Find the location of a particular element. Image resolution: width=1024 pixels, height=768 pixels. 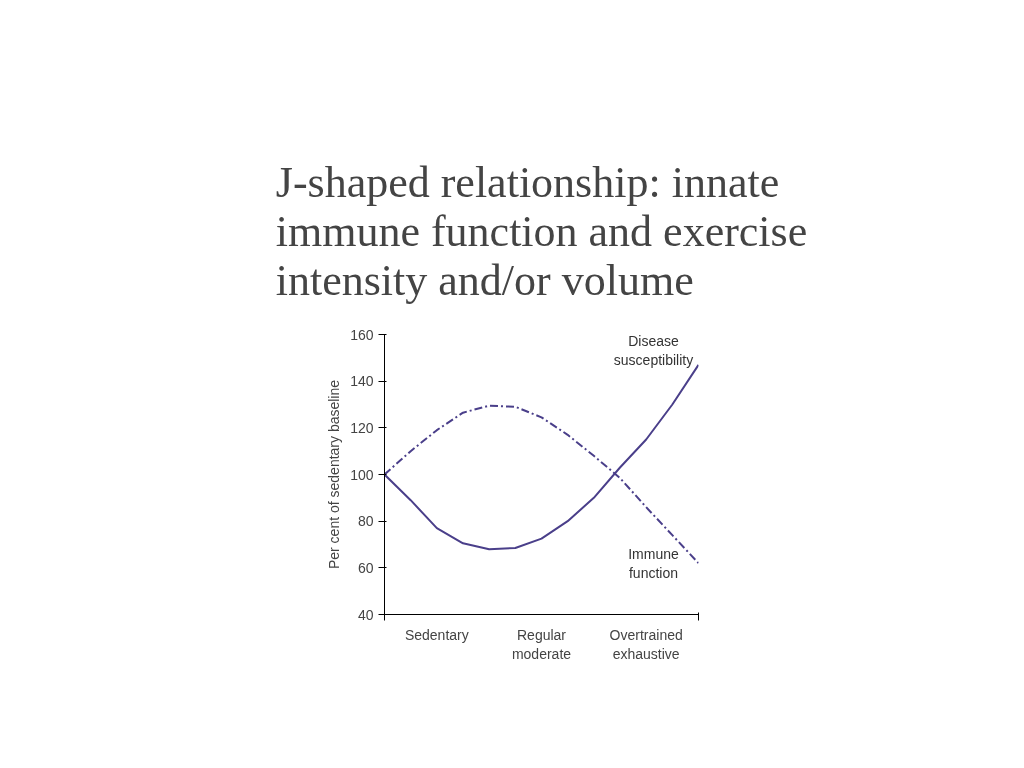

x-tick-label: Sedentary is located at coordinates (436, 634).